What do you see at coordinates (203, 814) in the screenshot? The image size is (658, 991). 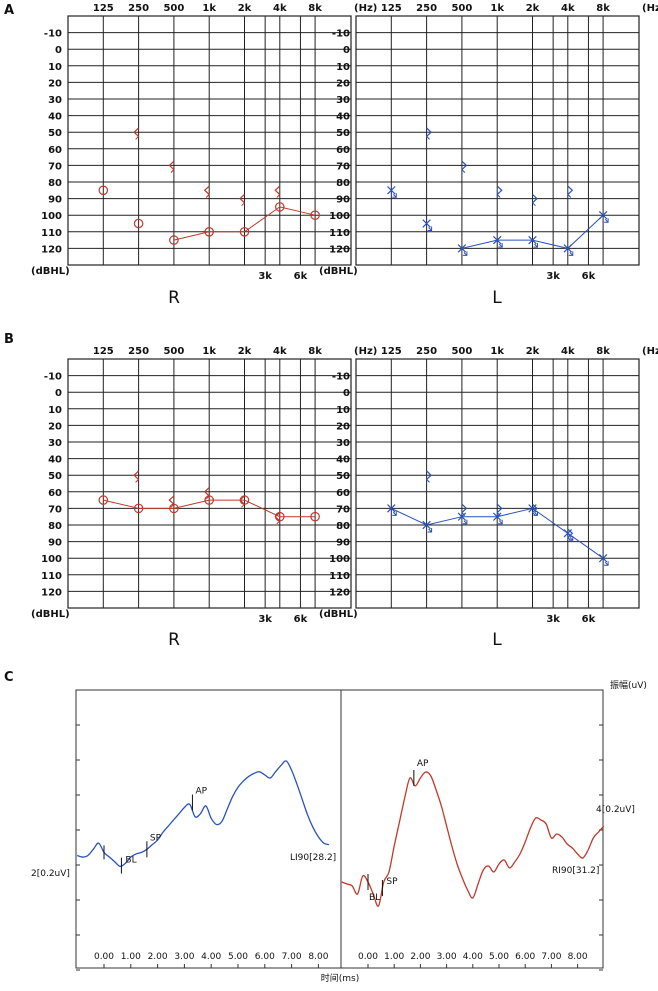 I see `ecog-trace-left` at bounding box center [203, 814].